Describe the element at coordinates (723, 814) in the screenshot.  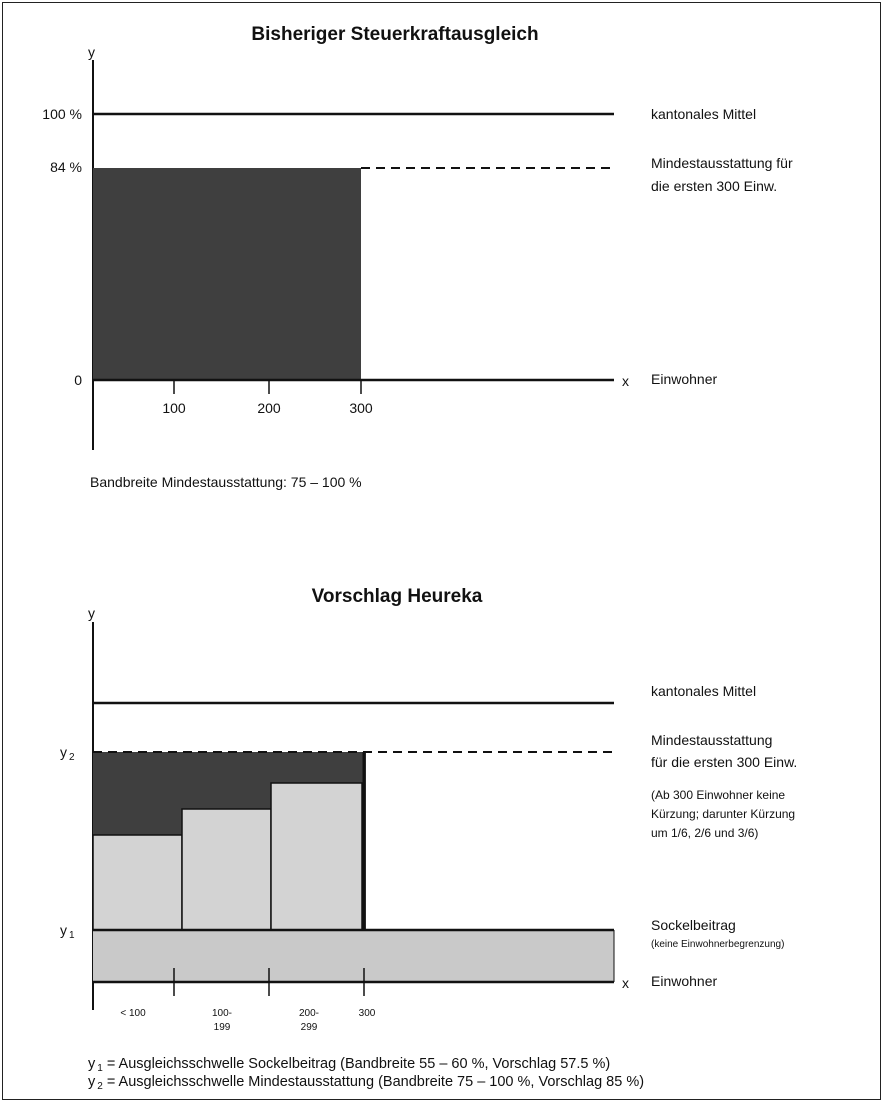
I see `bottom-note-2: Kürzung; darunter Kürzung` at that location.